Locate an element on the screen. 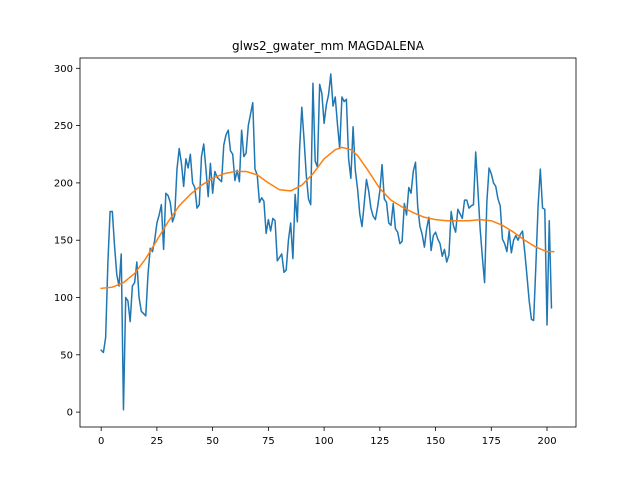 Image resolution: width=640 pixels, height=480 pixels. y-axis: 0 50 100 150 200 250 300 is located at coordinates (67, 241).